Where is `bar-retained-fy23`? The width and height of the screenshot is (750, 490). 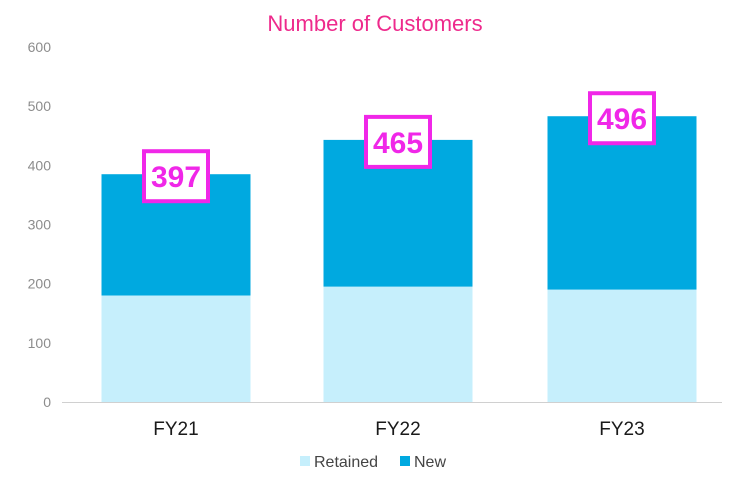 bar-retained-fy23 is located at coordinates (622, 345).